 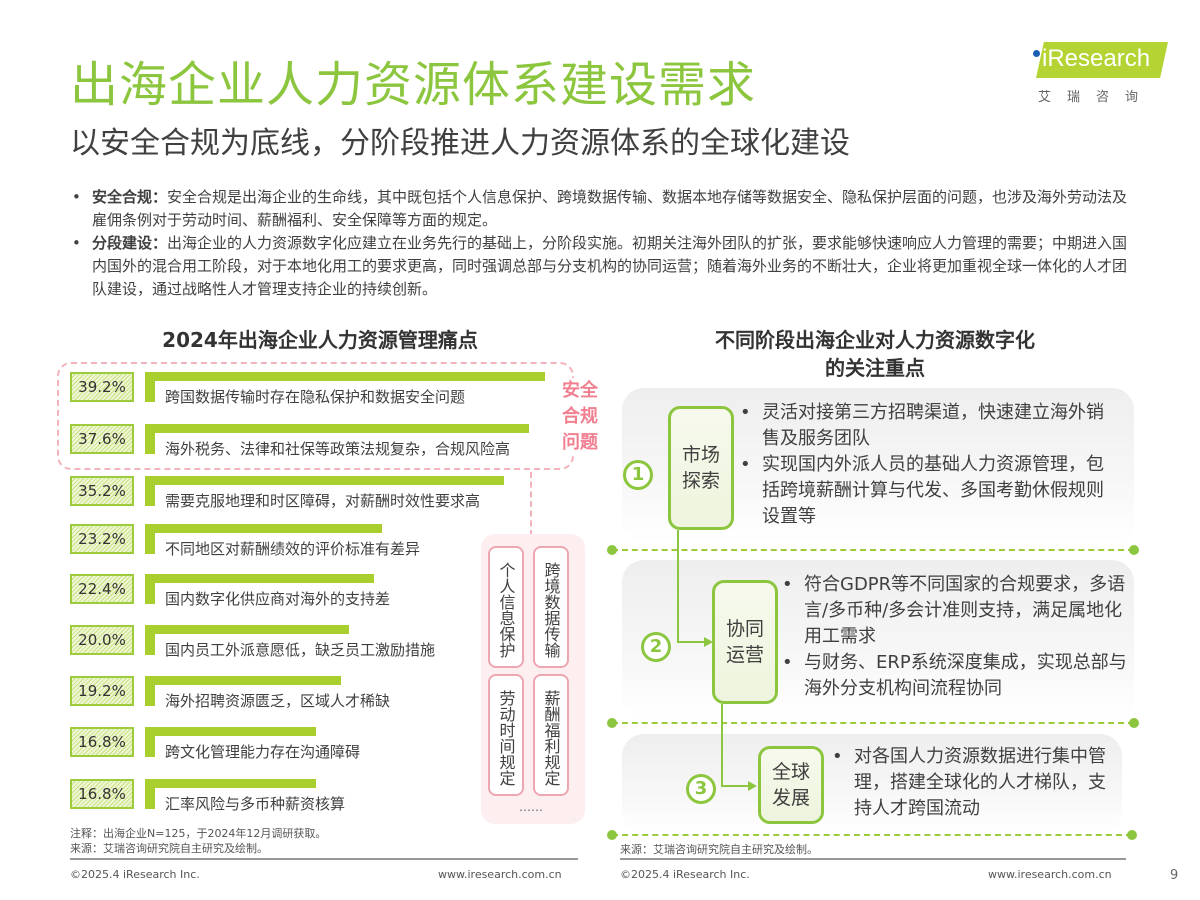 What do you see at coordinates (413, 85) in the screenshot?
I see `page-title: 出海企业人力资源体系建设需求` at bounding box center [413, 85].